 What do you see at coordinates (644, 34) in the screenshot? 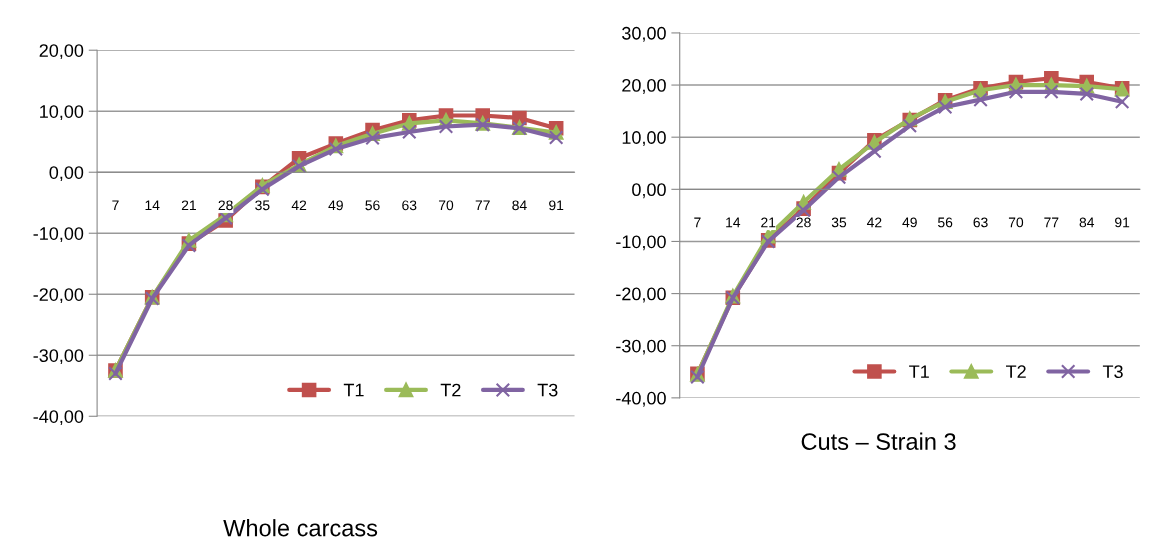
I see `y-tick-label: 30,00` at bounding box center [644, 34].